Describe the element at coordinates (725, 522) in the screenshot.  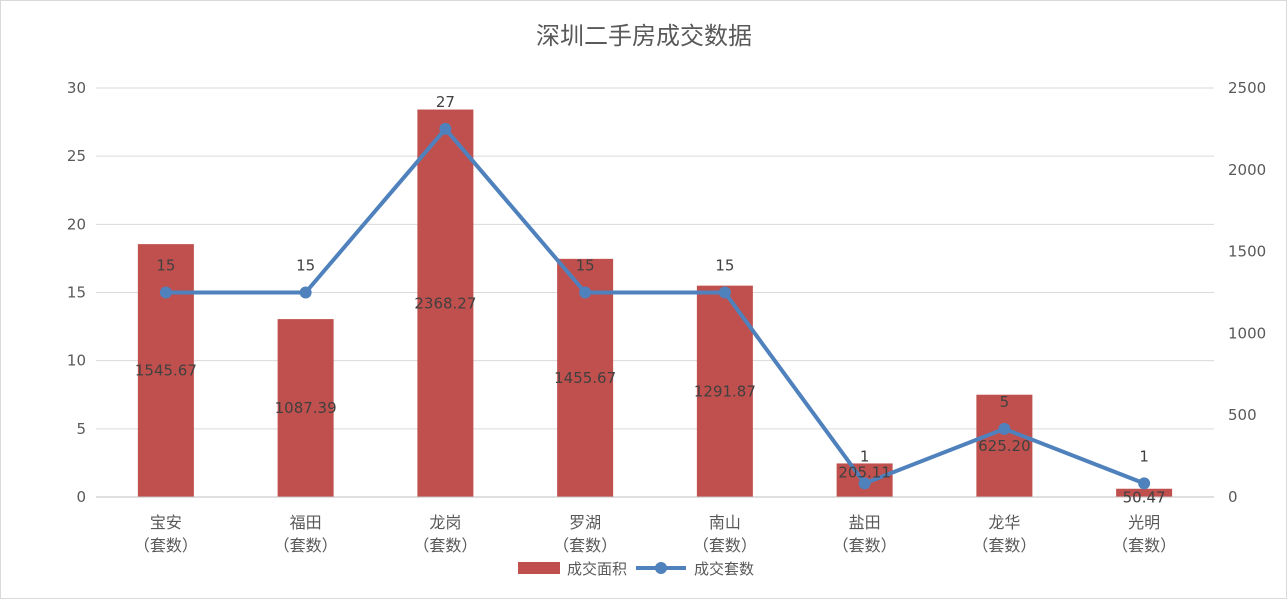
I see `category-label: 南山` at that location.